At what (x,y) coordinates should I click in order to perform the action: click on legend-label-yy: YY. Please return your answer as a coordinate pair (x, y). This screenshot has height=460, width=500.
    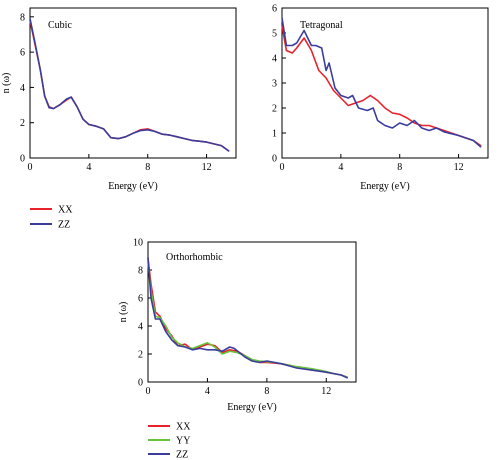
    Looking at the image, I should click on (183, 441).